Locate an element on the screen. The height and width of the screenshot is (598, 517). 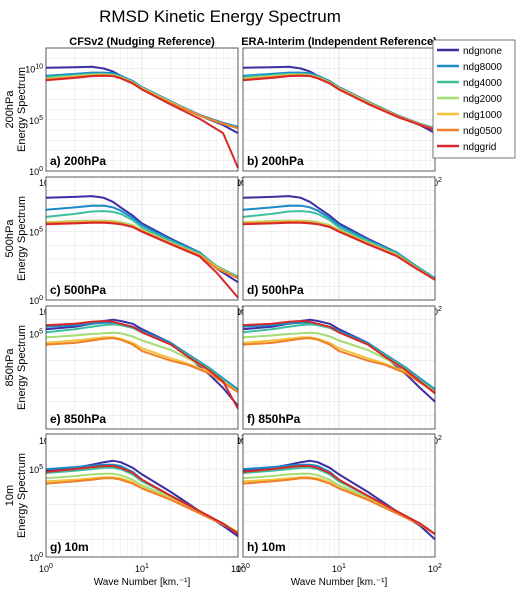
panel-g-frame is located at coordinates (142, 495).